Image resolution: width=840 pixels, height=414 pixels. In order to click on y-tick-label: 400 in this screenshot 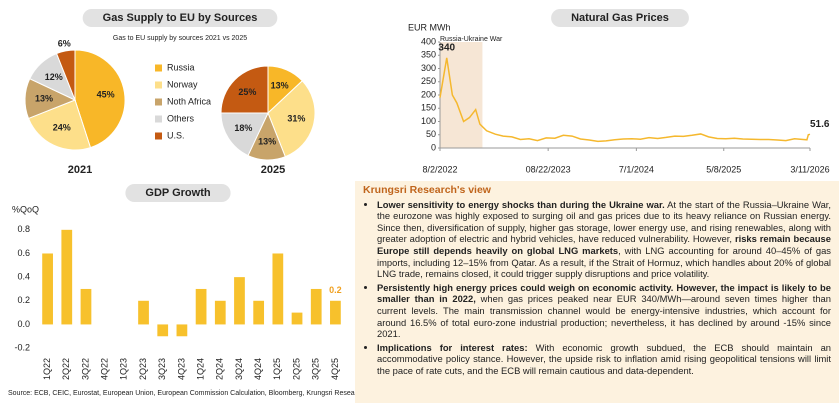, I will do `click(428, 41)`.